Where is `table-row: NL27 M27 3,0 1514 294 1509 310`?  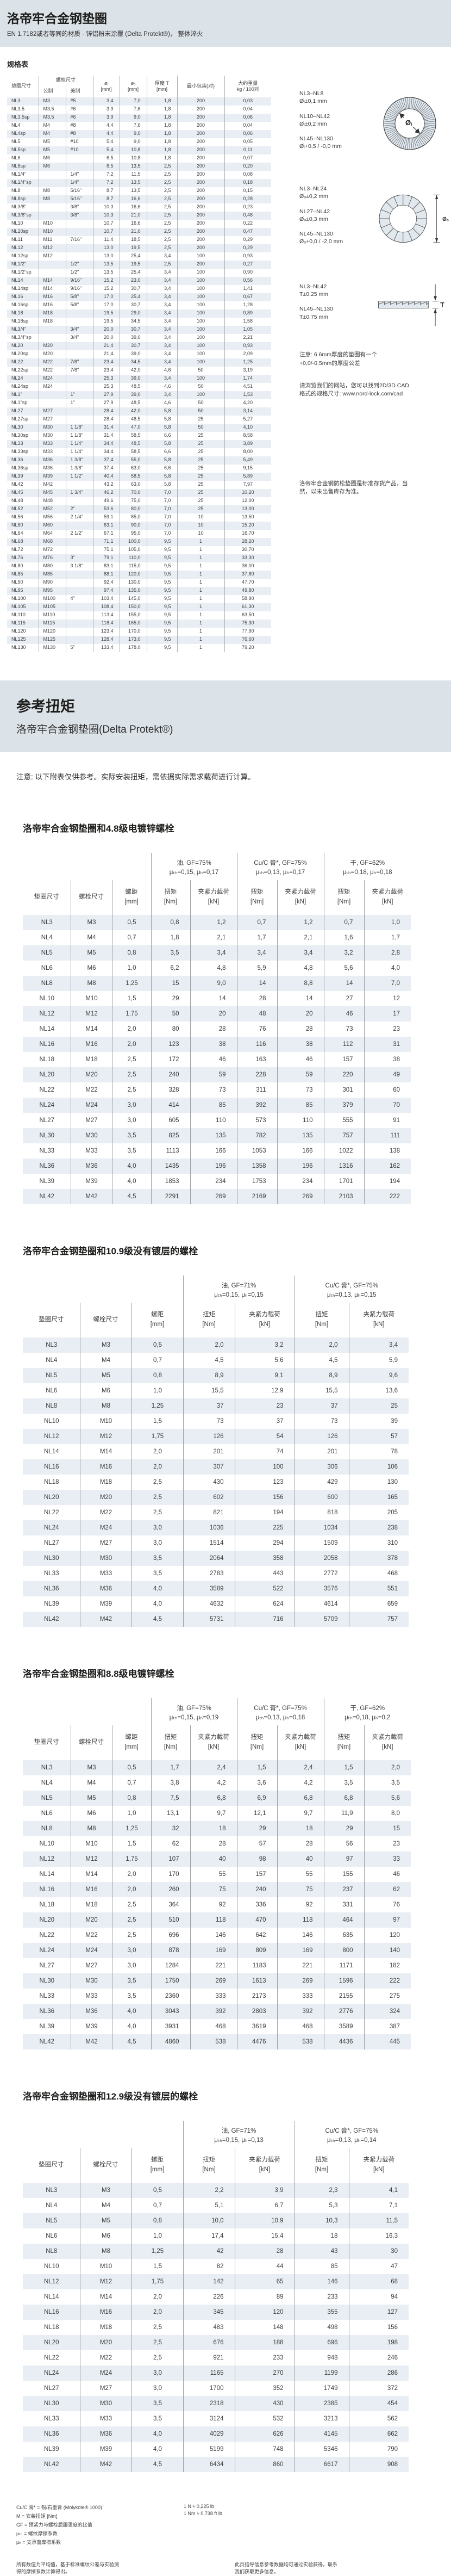 table-row: NL27 M27 3,0 1514 294 1509 310 is located at coordinates (216, 1543).